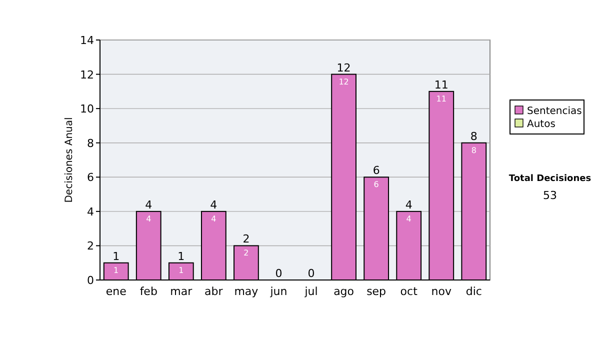 The image size is (600, 340). What do you see at coordinates (554, 111) in the screenshot?
I see `legend-label: Sentencias` at bounding box center [554, 111].